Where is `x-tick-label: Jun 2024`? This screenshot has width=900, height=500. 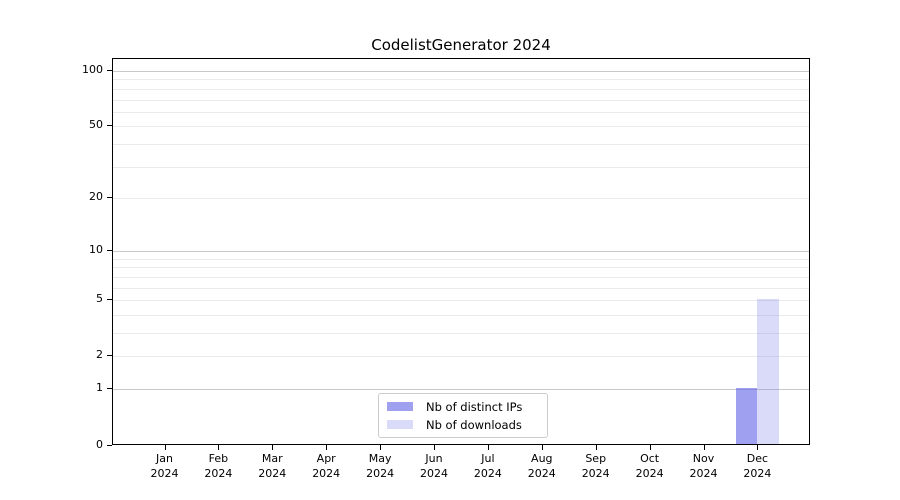 x-tick-label: Jun 2024 is located at coordinates (434, 466).